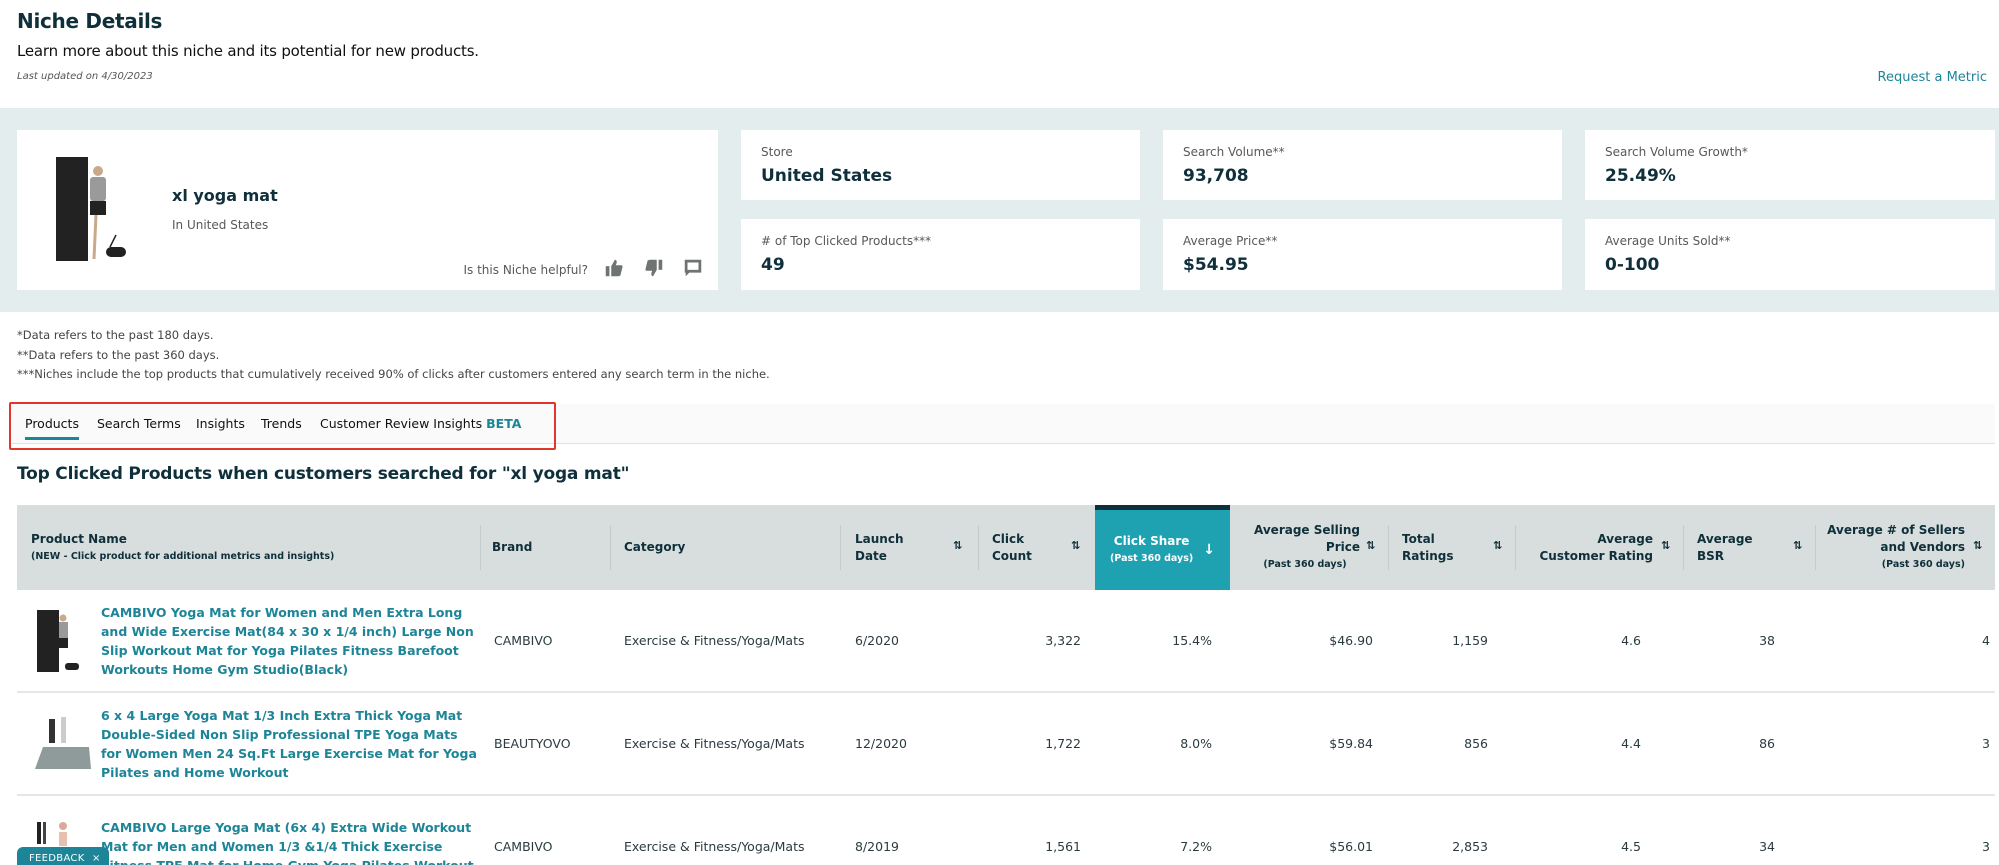 Image resolution: width=1999 pixels, height=865 pixels. What do you see at coordinates (1428, 547) in the screenshot?
I see `col-label: Total Ratings` at bounding box center [1428, 547].